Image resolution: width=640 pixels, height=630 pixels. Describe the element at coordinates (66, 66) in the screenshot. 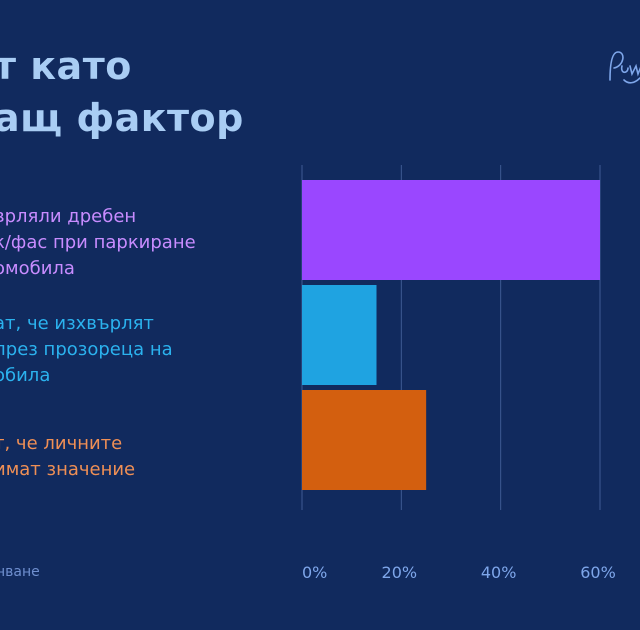

I see `chart-title-line-1: т като` at that location.